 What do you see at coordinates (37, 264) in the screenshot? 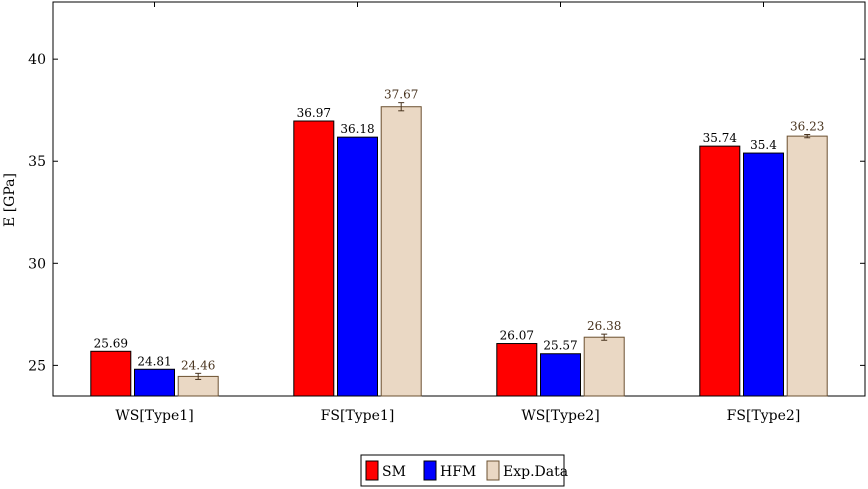
I see `y-tick-label: 30` at bounding box center [37, 264].